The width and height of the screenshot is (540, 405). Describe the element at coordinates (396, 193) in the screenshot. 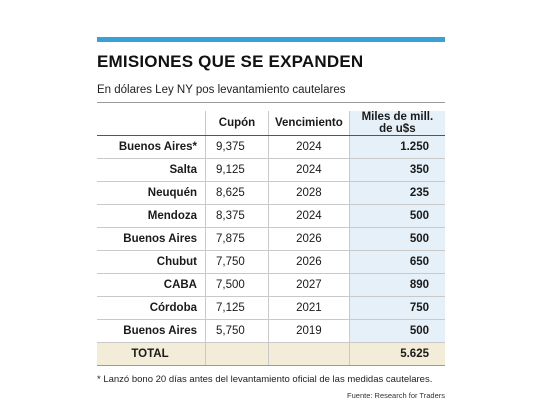

I see `row-miles: 235` at that location.